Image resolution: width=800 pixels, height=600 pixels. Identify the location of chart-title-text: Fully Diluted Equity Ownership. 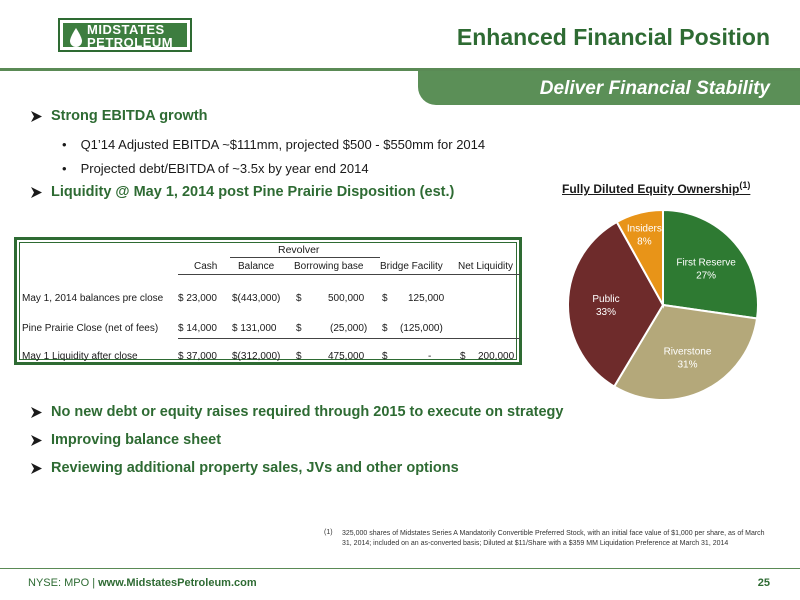
(651, 189).